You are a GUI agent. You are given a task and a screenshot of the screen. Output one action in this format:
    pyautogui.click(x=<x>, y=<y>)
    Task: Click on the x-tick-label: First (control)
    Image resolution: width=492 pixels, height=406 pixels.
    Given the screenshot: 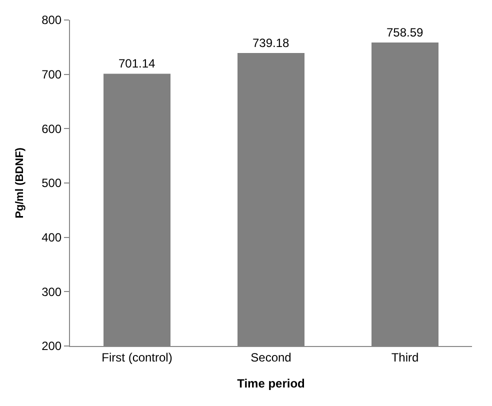 What is the action you would take?
    pyautogui.click(x=137, y=357)
    